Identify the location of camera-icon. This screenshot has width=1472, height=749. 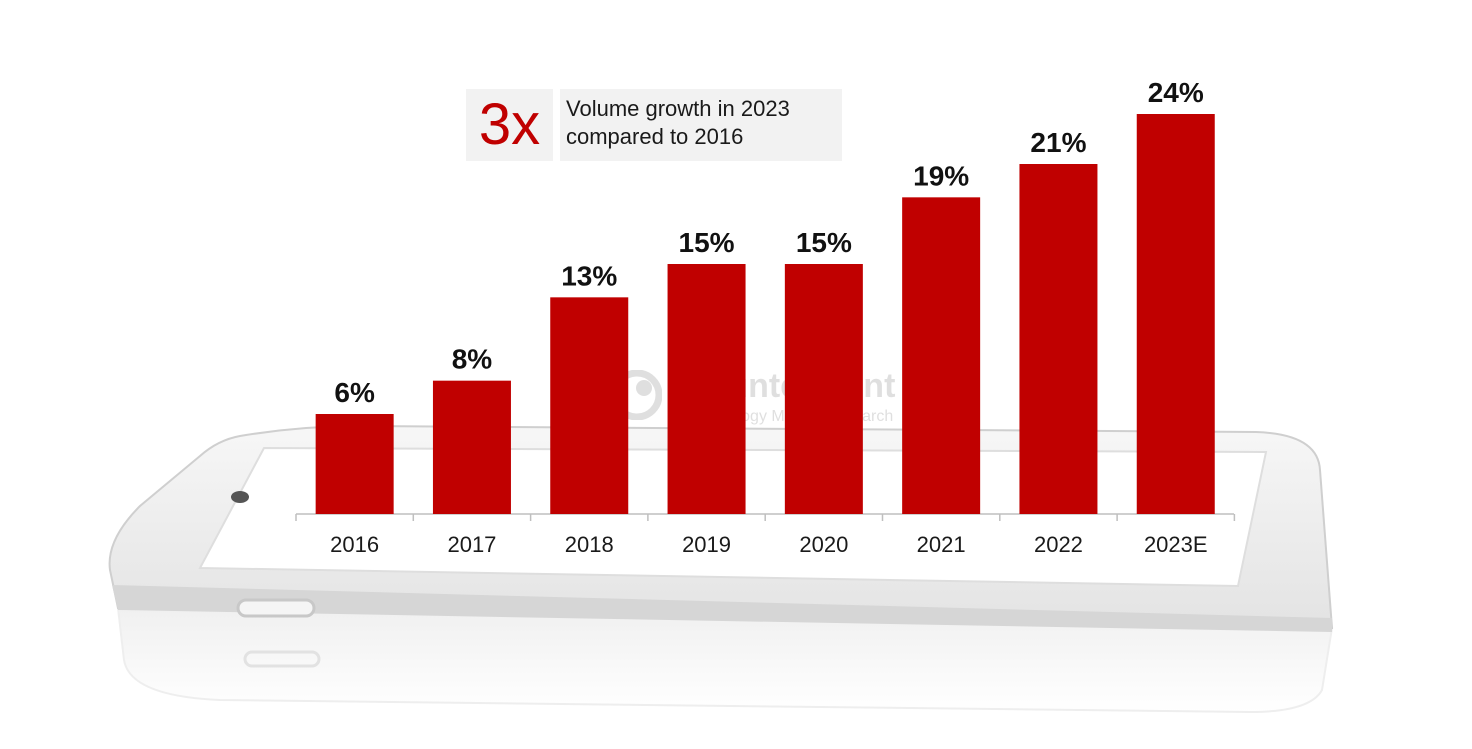
(240, 497).